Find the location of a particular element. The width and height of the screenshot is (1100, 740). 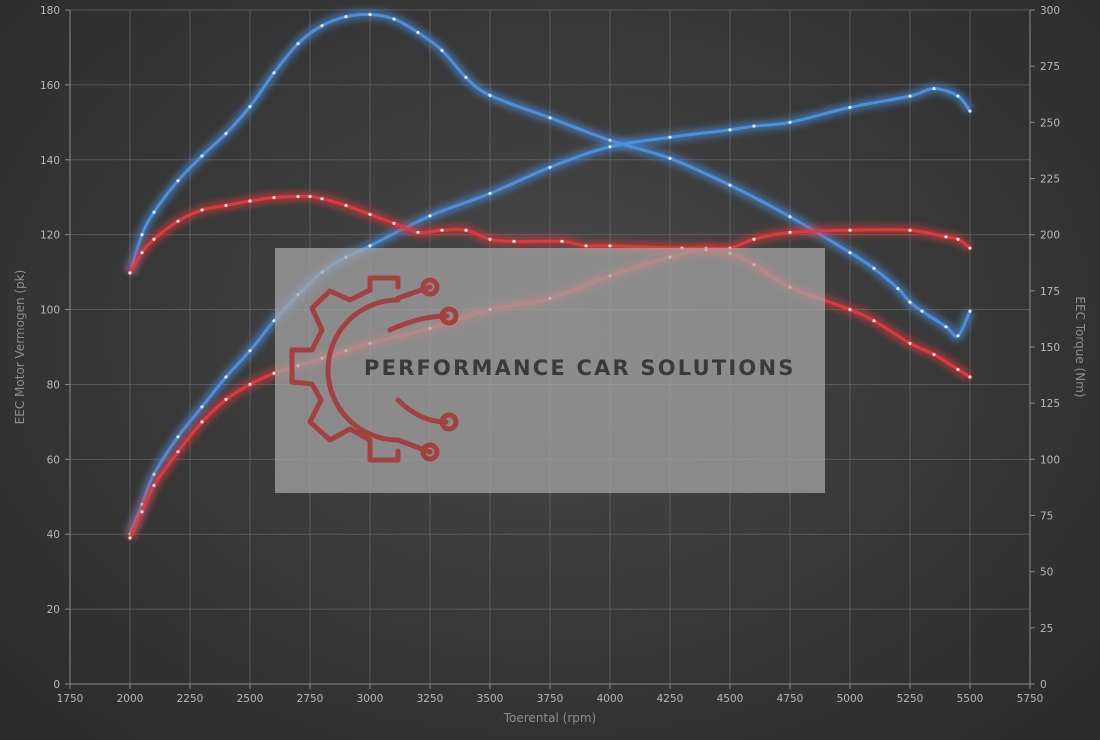

x-tick-label: 5250 is located at coordinates (910, 699).